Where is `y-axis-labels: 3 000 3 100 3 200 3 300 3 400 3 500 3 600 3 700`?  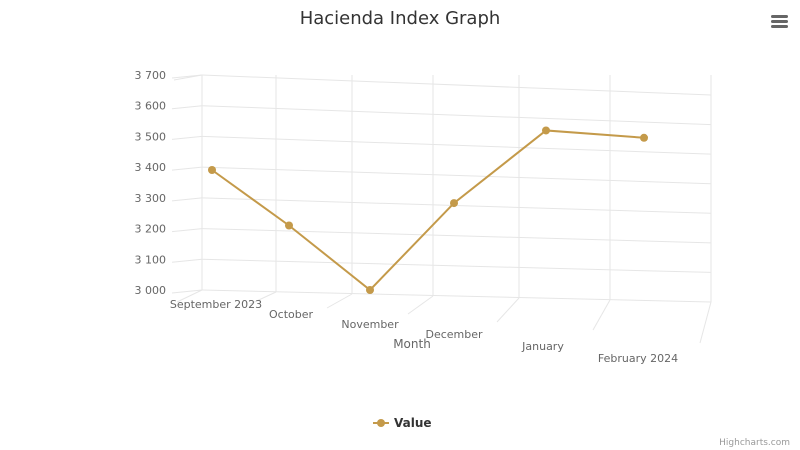
y-axis-labels: 3 000 3 100 3 200 3 300 3 400 3 500 3 600 3 700 is located at coordinates (169, 183).